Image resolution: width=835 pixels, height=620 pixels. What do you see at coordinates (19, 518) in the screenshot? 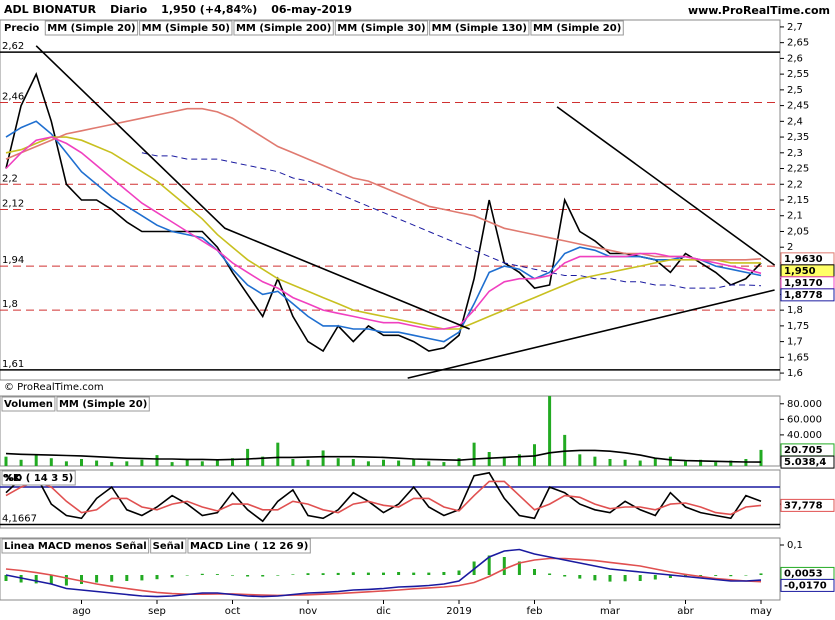
I see `level-label: 4,1667` at bounding box center [19, 518].